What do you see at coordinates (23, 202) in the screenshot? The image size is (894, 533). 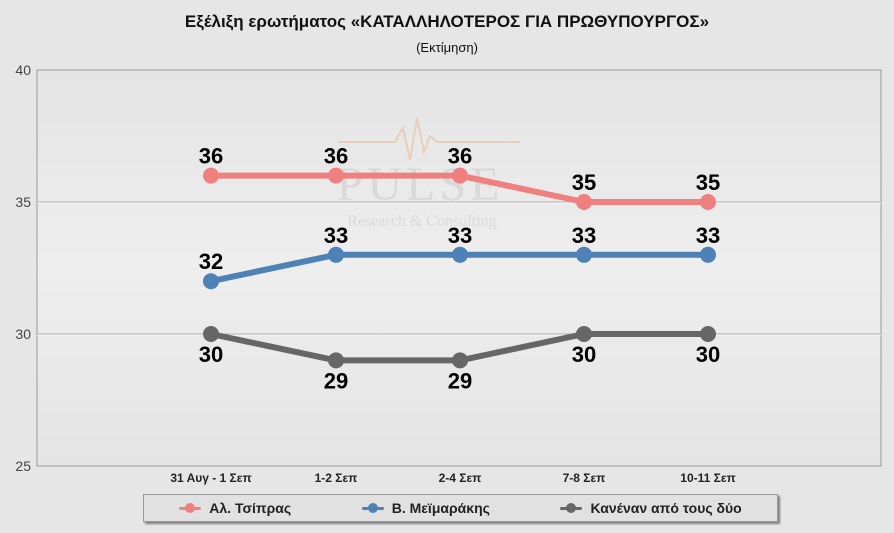 I see `y-tick-label: 35` at bounding box center [23, 202].